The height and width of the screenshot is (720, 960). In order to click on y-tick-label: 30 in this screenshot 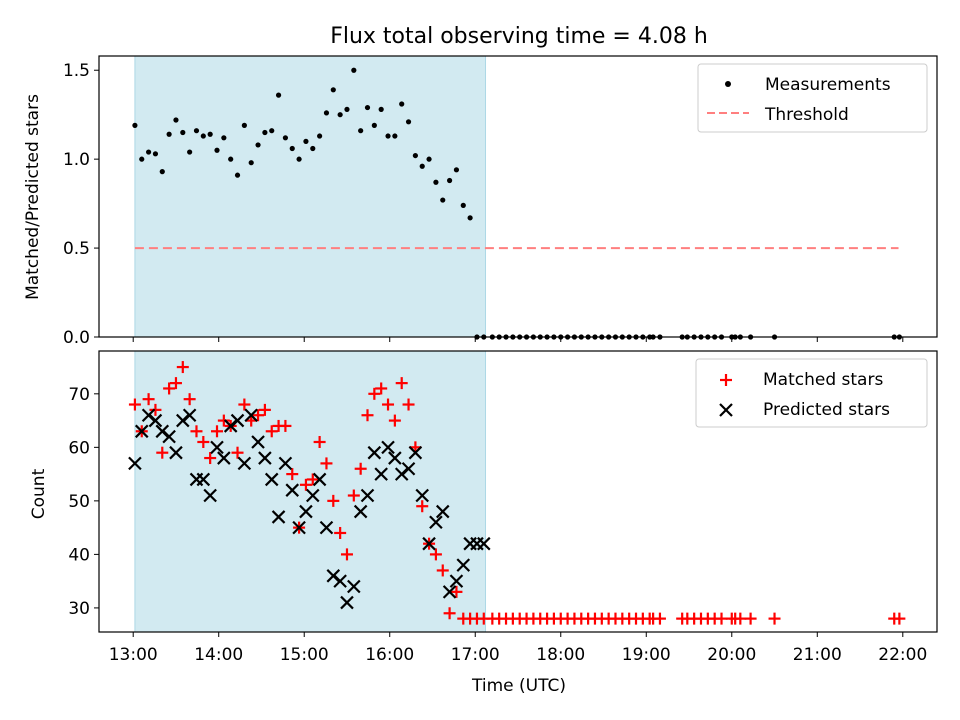, I will do `click(79, 609)`.